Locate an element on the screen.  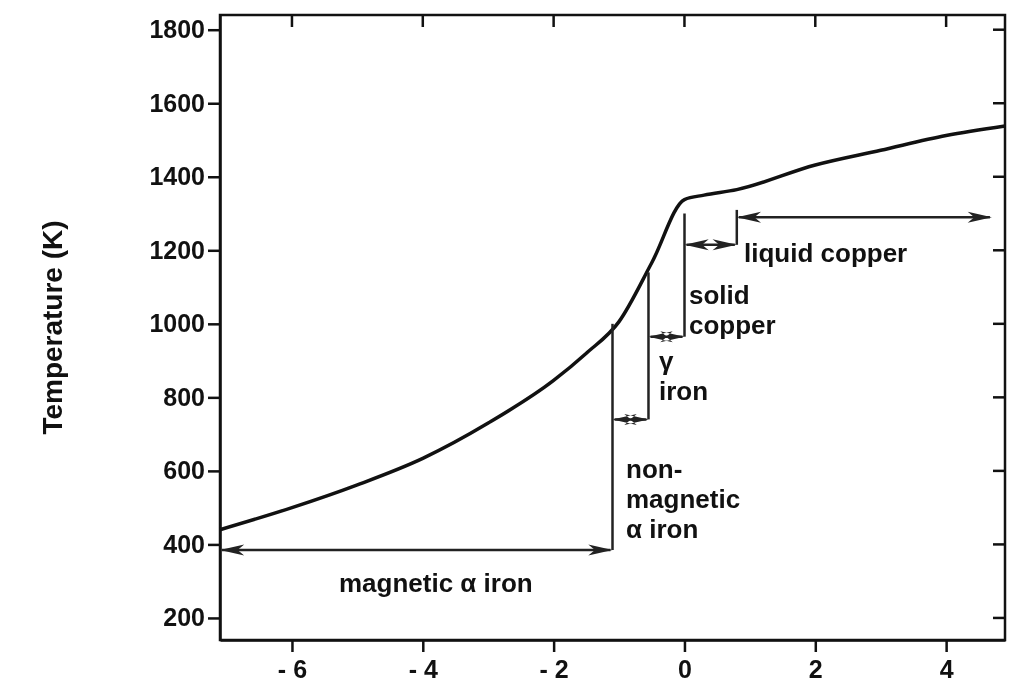
y-tick-label: 800 is located at coordinates (184, 396).